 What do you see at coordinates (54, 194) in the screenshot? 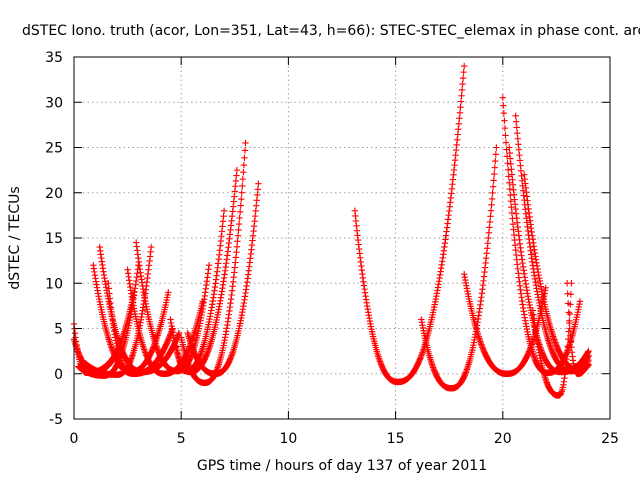
I see `y-tick-label: 20` at bounding box center [54, 194].